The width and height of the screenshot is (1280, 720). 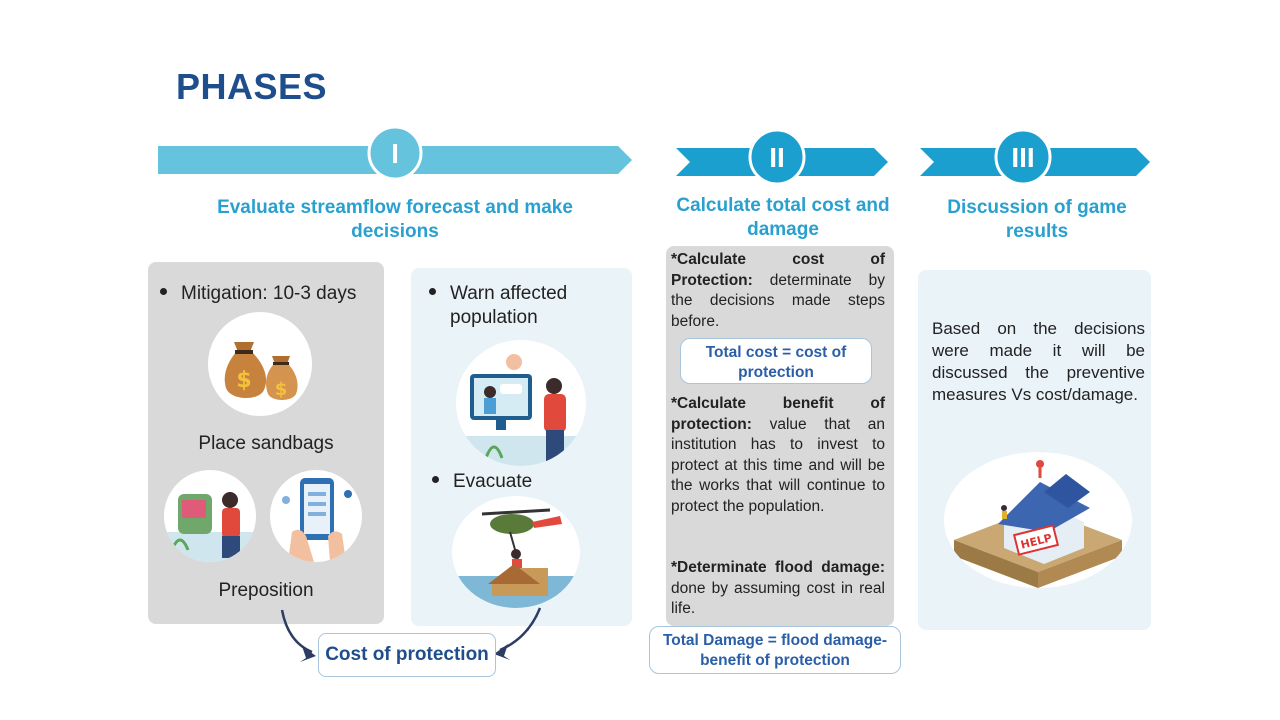 I want to click on phase-1-numeral: I, so click(x=395, y=153).